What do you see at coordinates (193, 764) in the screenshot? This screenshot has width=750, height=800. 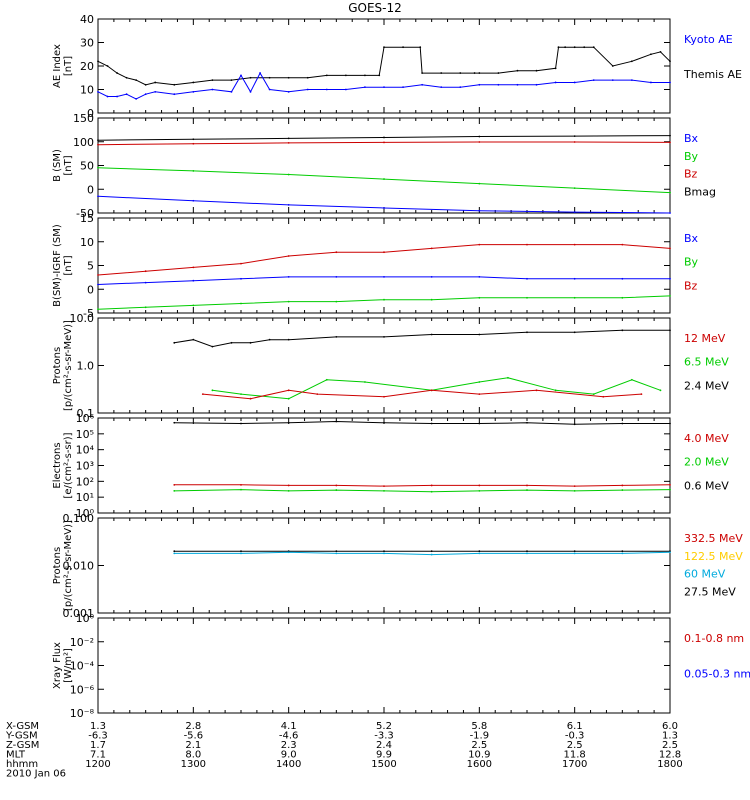 I see `ephemeris-value: 1300` at bounding box center [193, 764].